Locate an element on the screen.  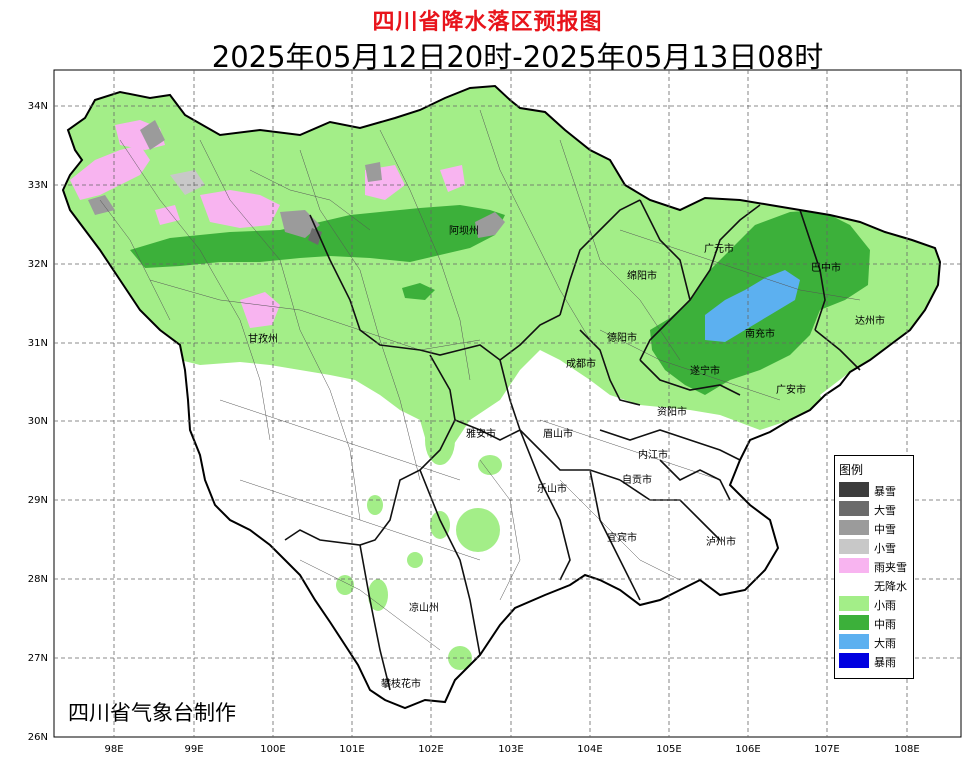
lat-label: 30N is located at coordinates (38, 421).